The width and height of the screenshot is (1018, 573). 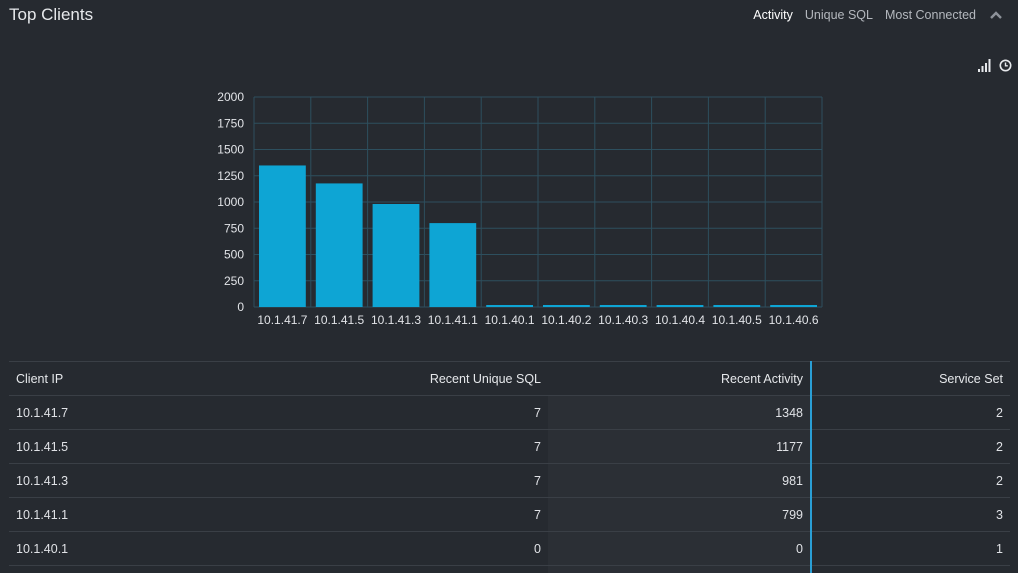 I want to click on chevron-up-icon, so click(x=996, y=15).